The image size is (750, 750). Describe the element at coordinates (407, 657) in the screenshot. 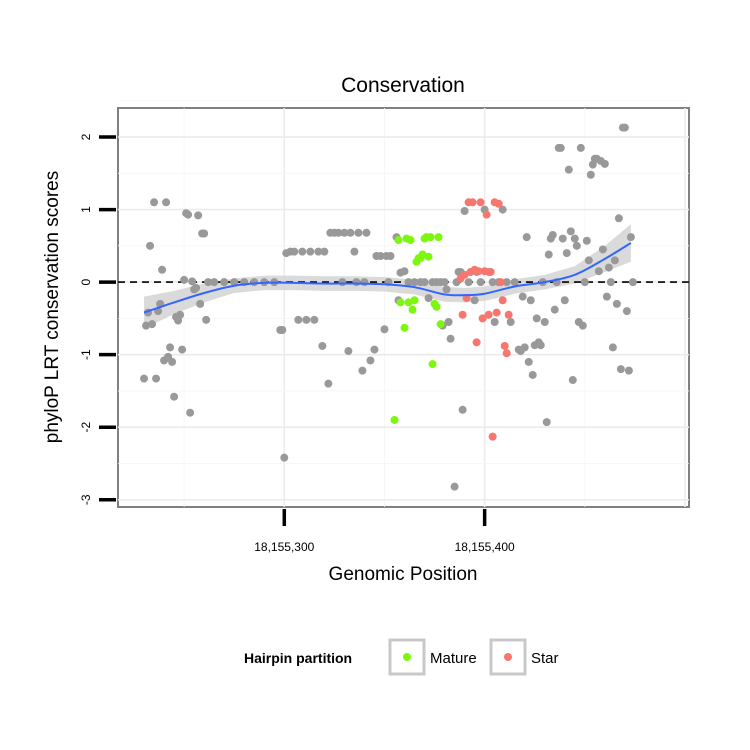

I see `legend-swatch-mature` at that location.